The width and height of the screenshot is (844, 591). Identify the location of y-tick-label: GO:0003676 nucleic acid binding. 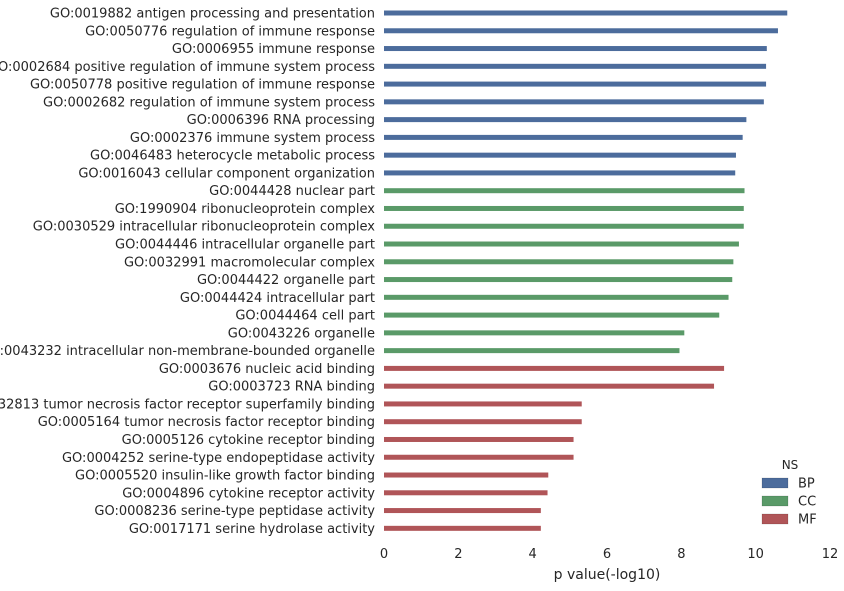
(267, 369).